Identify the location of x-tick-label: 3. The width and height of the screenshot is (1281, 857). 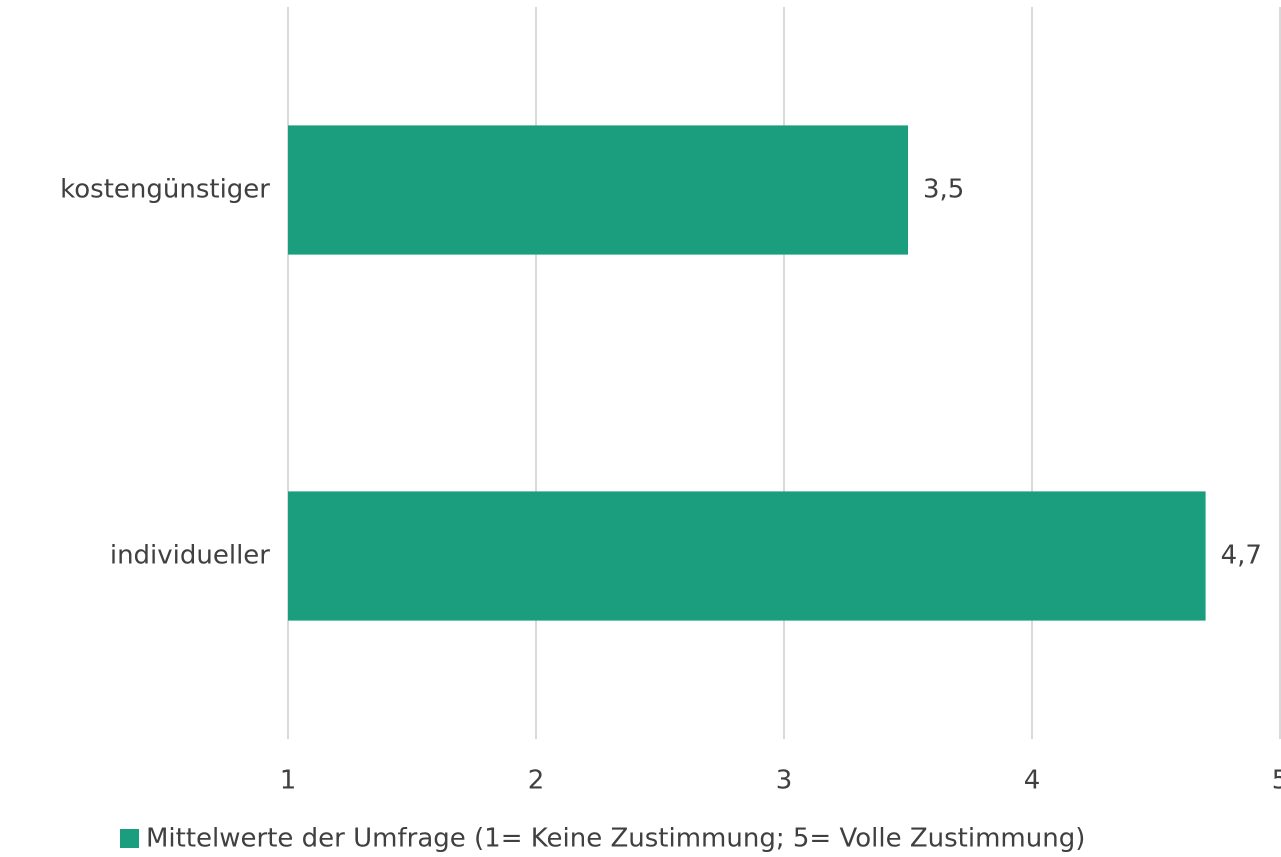
(784, 781).